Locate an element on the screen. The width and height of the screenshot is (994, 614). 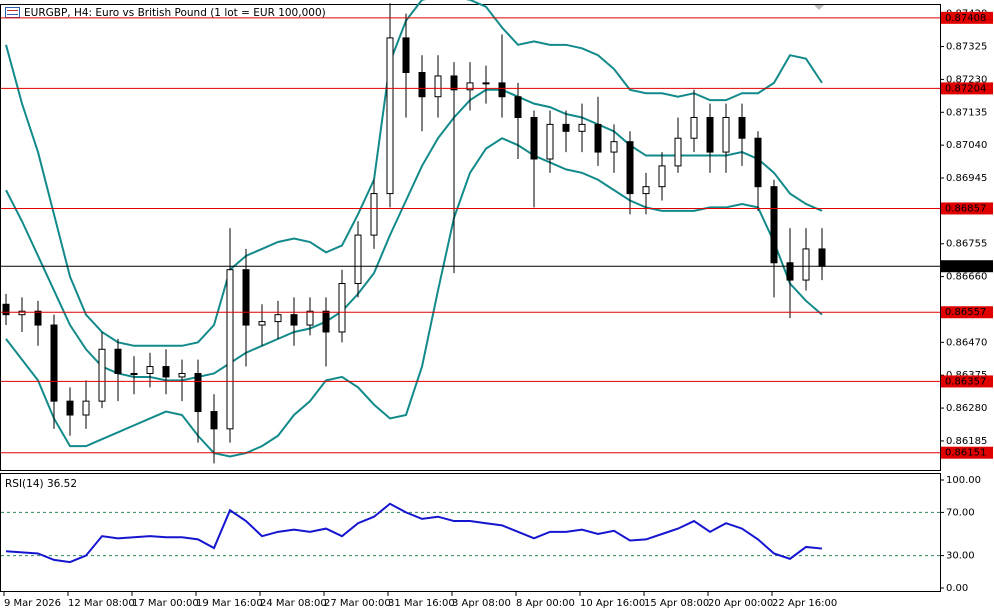
y-tick-label: 0.87040 is located at coordinates (966, 145).